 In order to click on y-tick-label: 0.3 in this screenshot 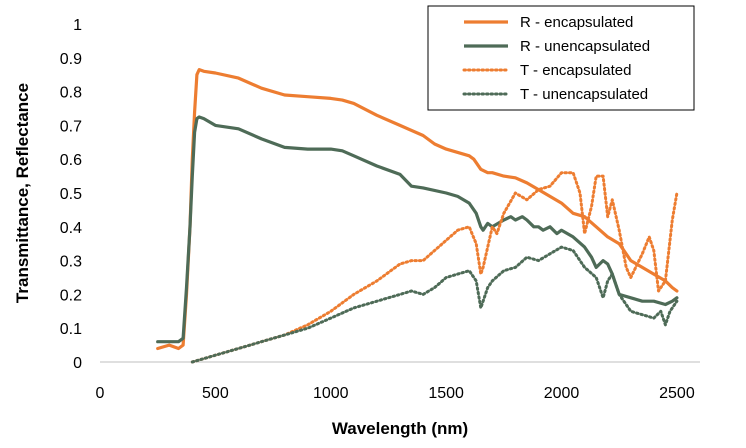, I will do `click(71, 262)`.